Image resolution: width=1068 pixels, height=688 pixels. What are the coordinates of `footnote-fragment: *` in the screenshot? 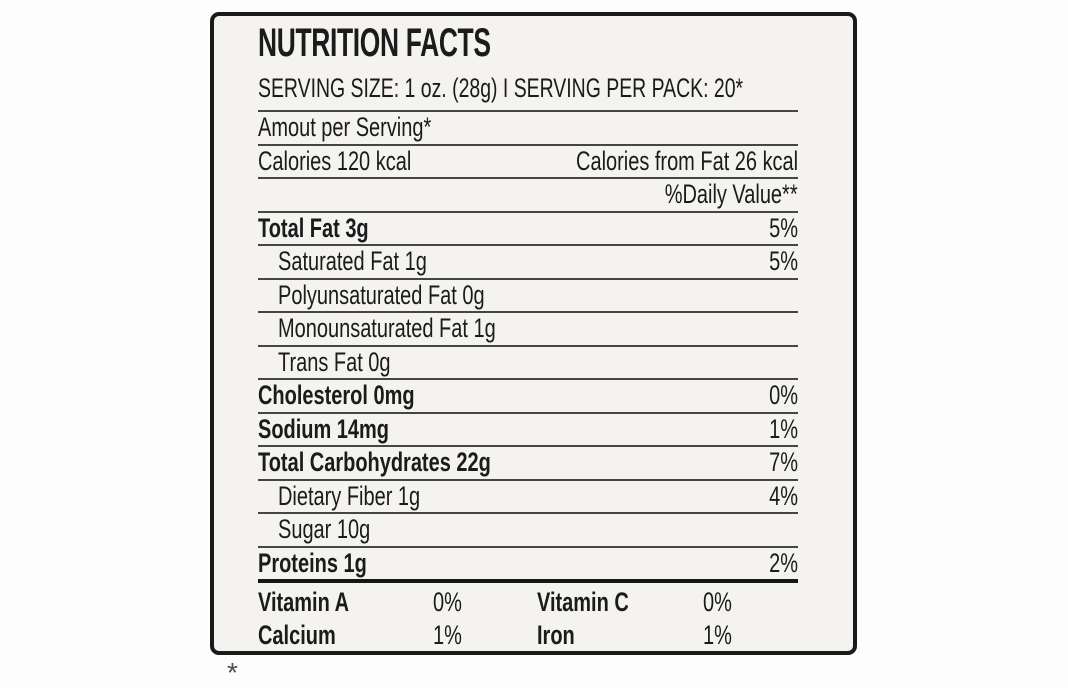 It's located at (232, 672).